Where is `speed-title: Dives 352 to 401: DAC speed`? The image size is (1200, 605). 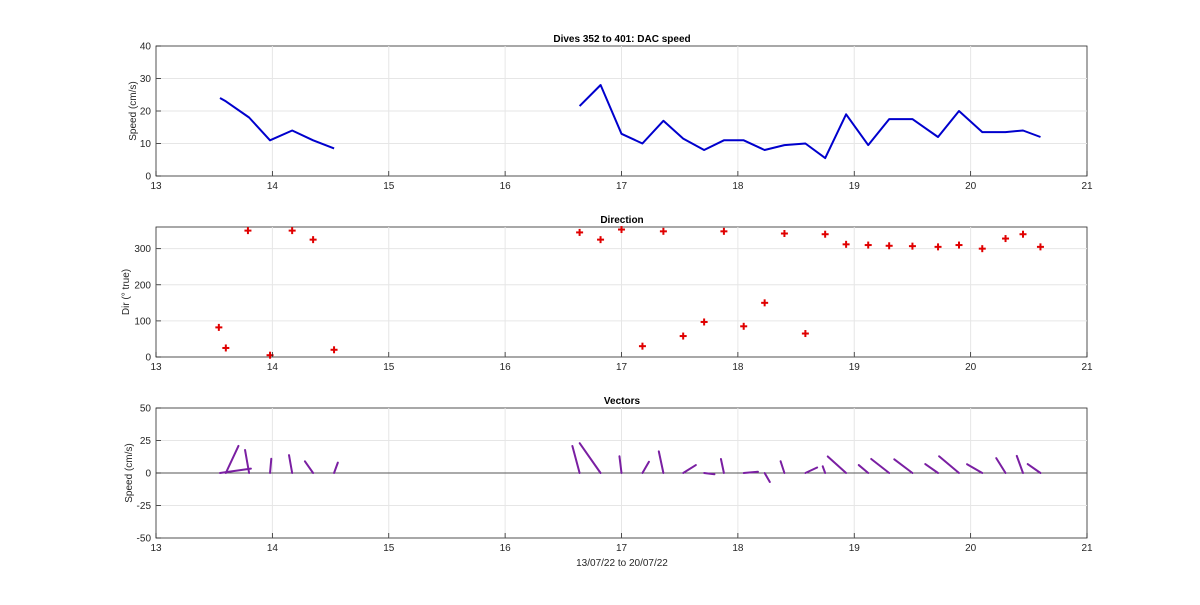 speed-title: Dives 352 to 401: DAC speed is located at coordinates (621, 39).